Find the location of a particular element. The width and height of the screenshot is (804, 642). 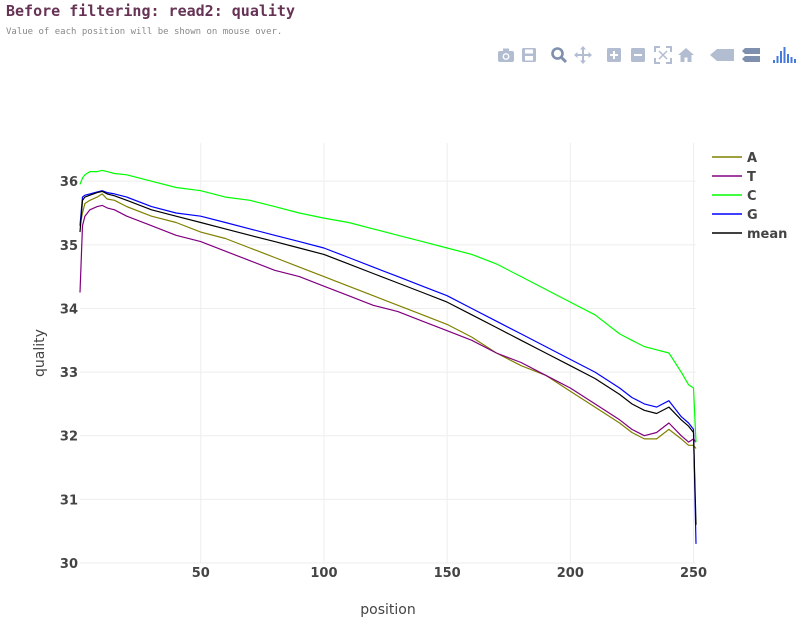

pan-icon is located at coordinates (583, 55).